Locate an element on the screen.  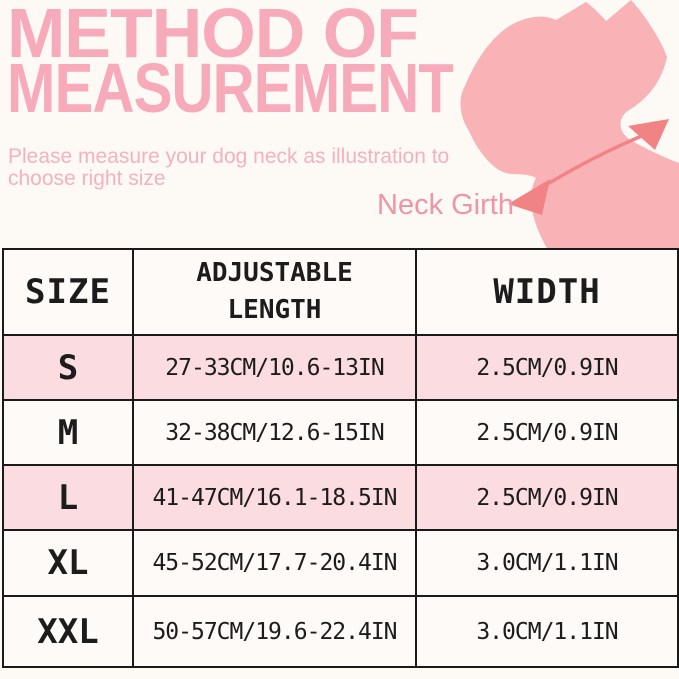
neck-girth-label: Neck Girth is located at coordinates (445, 205).